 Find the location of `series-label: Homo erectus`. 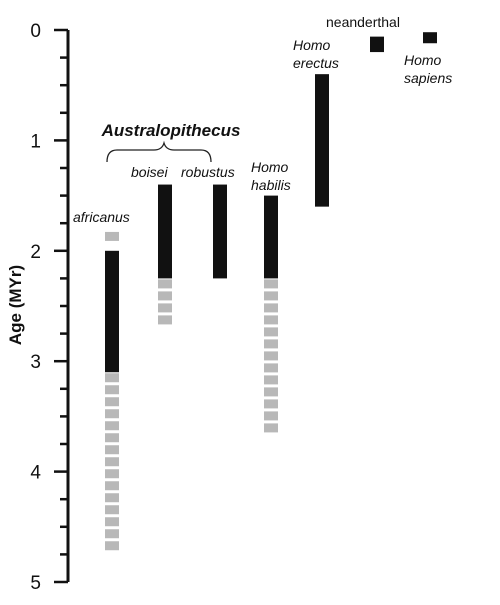

series-label: Homo erectus is located at coordinates (316, 54).